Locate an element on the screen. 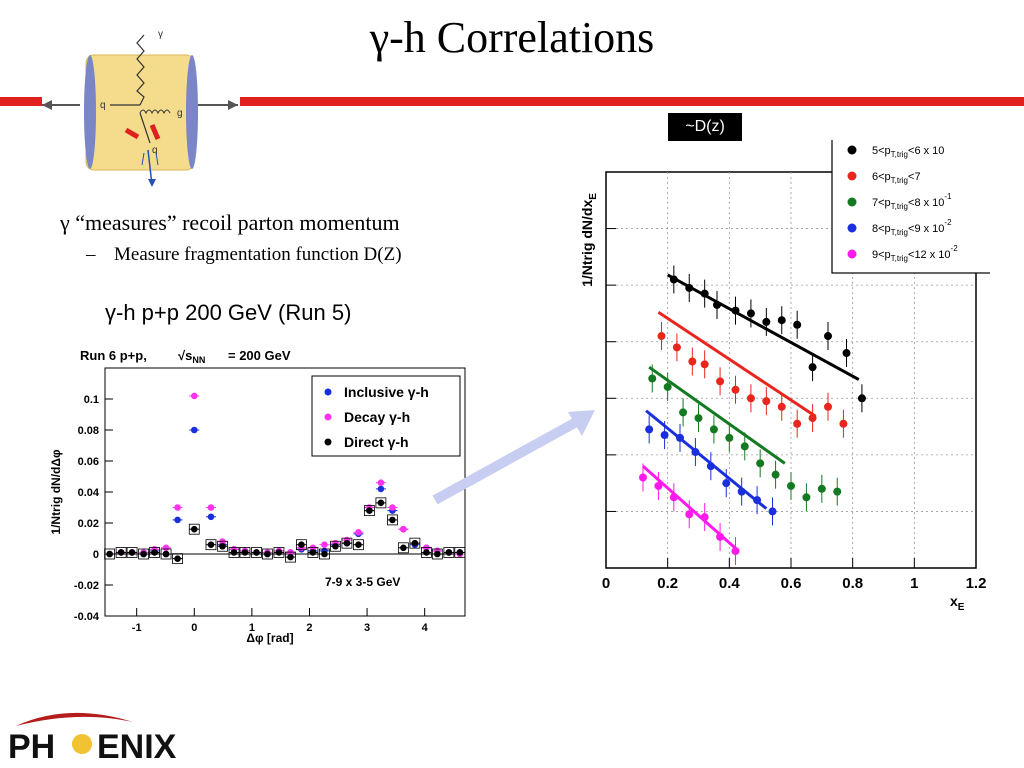 The width and height of the screenshot is (1024, 768). gluon-line is located at coordinates (155, 112).